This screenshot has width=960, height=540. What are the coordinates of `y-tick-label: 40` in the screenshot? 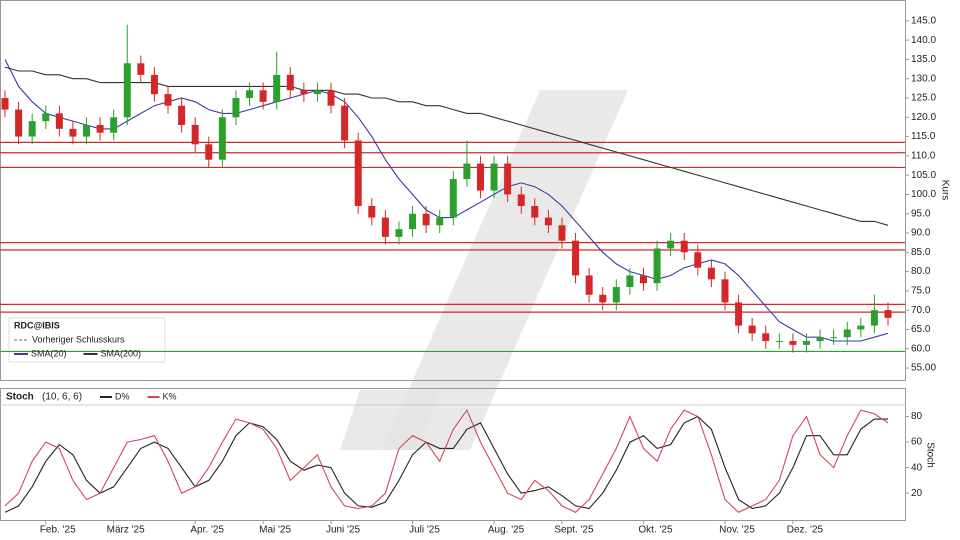 It's located at (917, 467).